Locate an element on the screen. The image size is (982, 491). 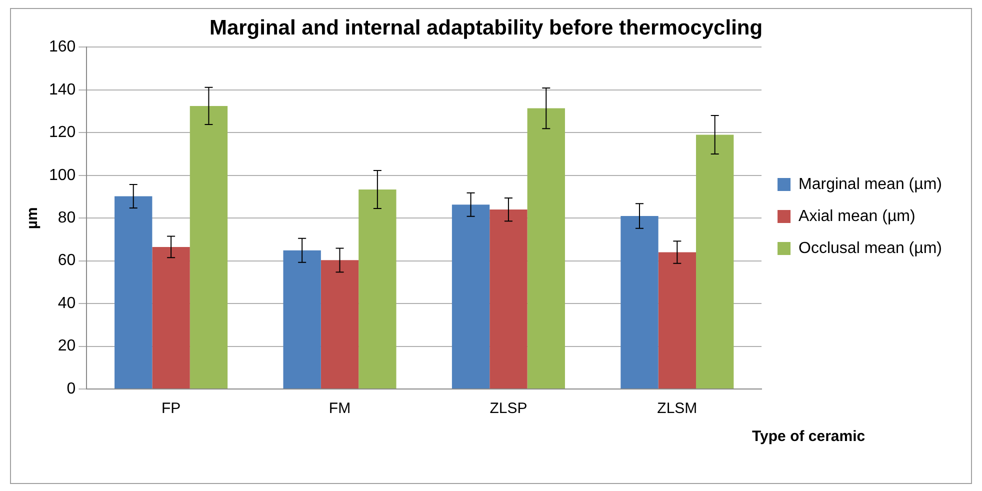
y-tick-label: 160 is located at coordinates (62, 47).